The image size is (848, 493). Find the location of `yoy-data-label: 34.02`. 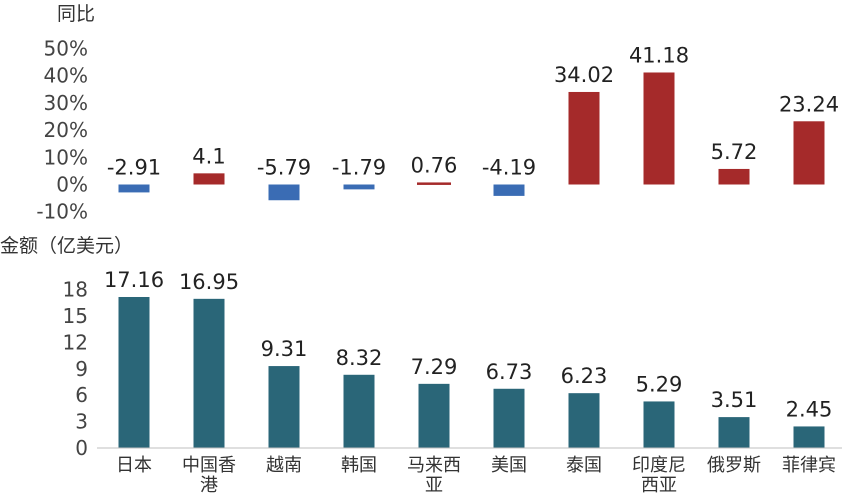

yoy-data-label: 34.02 is located at coordinates (584, 75).